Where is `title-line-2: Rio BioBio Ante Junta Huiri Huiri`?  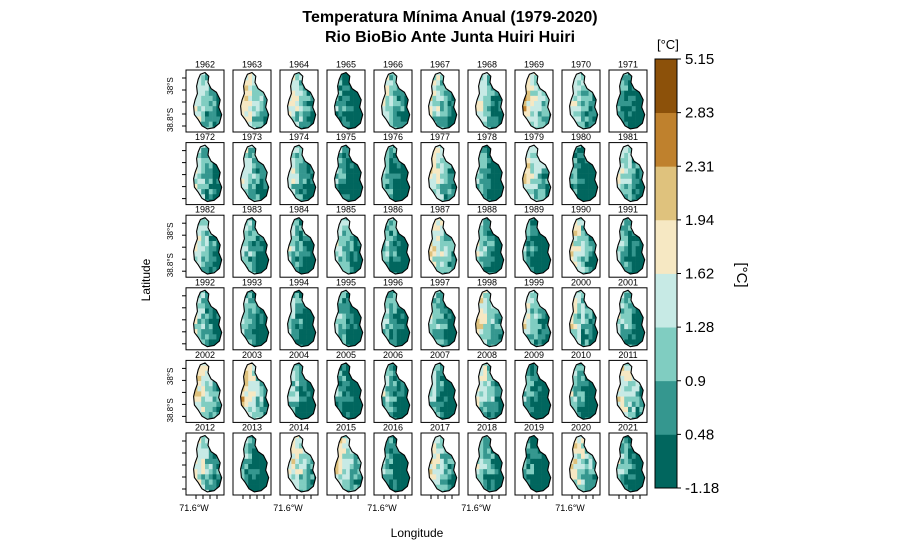
title-line-2: Rio BioBio Ante Junta Huiri Huiri is located at coordinates (450, 37).